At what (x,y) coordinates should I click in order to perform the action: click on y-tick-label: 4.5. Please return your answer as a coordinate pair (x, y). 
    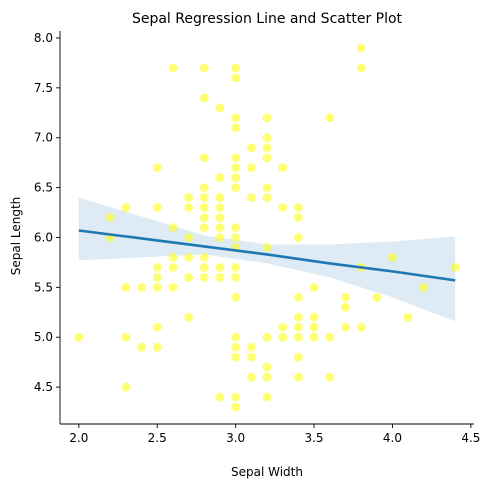
    Looking at the image, I should click on (43, 387).